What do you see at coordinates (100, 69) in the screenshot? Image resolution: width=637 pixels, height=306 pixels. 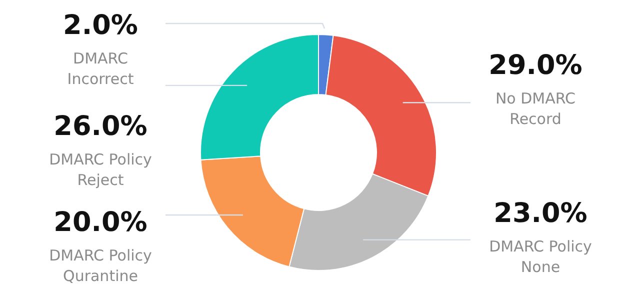 I see `slice-label: DMARC Incorrect` at bounding box center [100, 69].